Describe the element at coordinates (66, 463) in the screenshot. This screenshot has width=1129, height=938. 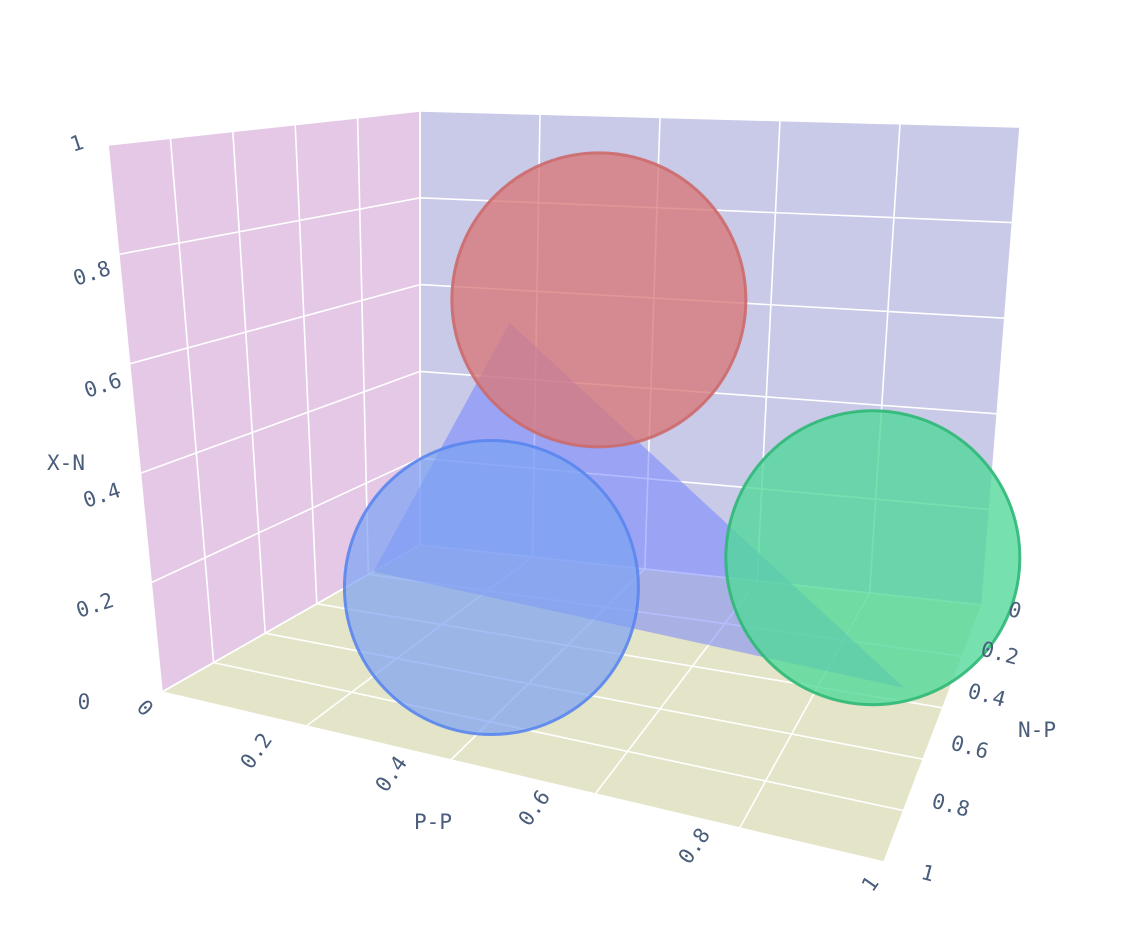
I see `z-axis-title: X-N` at that location.